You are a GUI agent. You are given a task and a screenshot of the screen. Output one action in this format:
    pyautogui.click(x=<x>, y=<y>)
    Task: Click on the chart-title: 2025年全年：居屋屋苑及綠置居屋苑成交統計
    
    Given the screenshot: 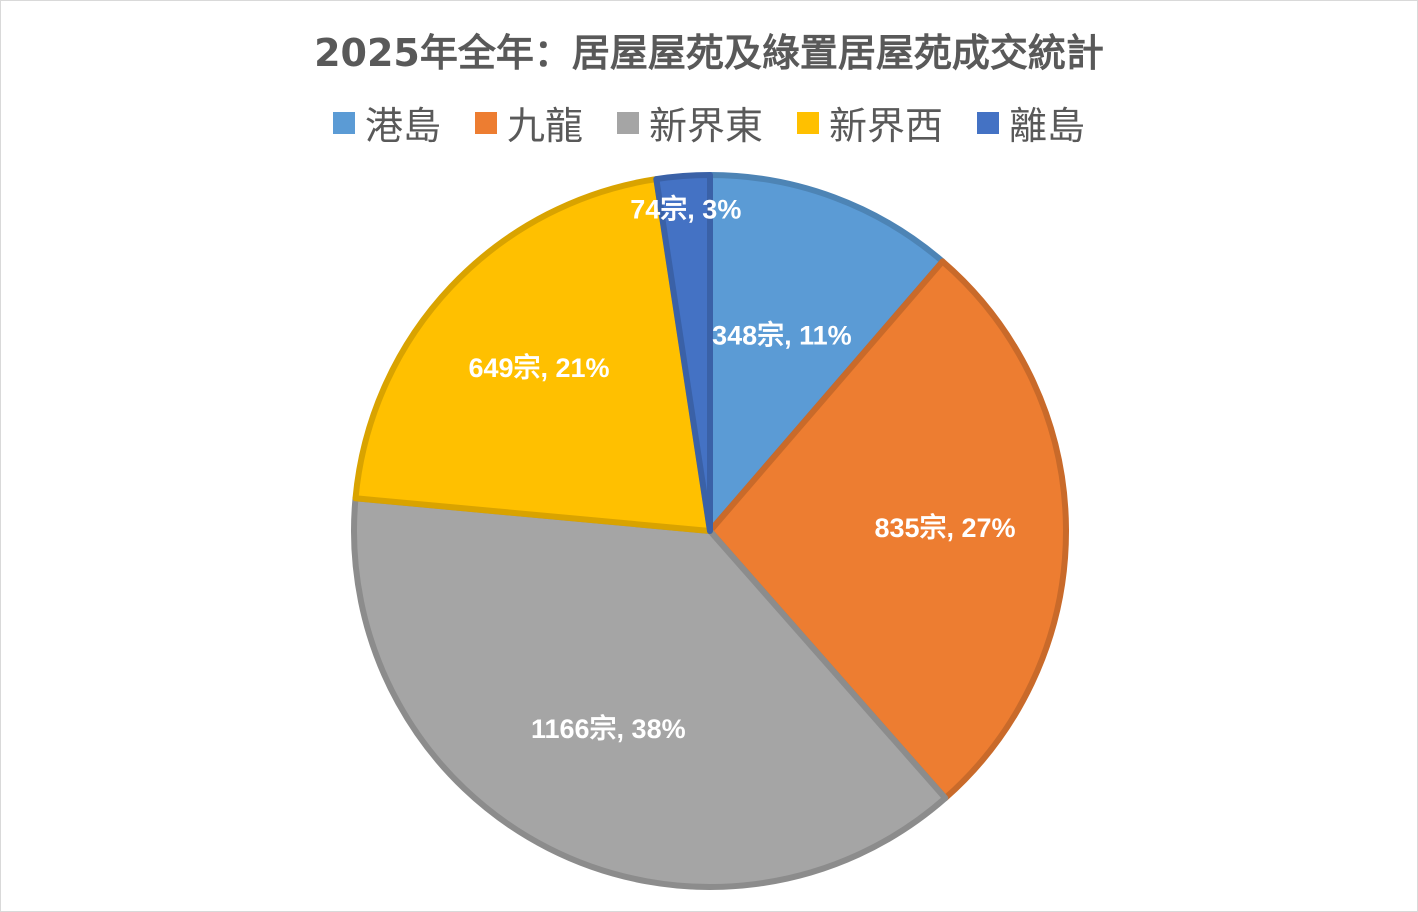 What is the action you would take?
    pyautogui.click(x=709, y=53)
    